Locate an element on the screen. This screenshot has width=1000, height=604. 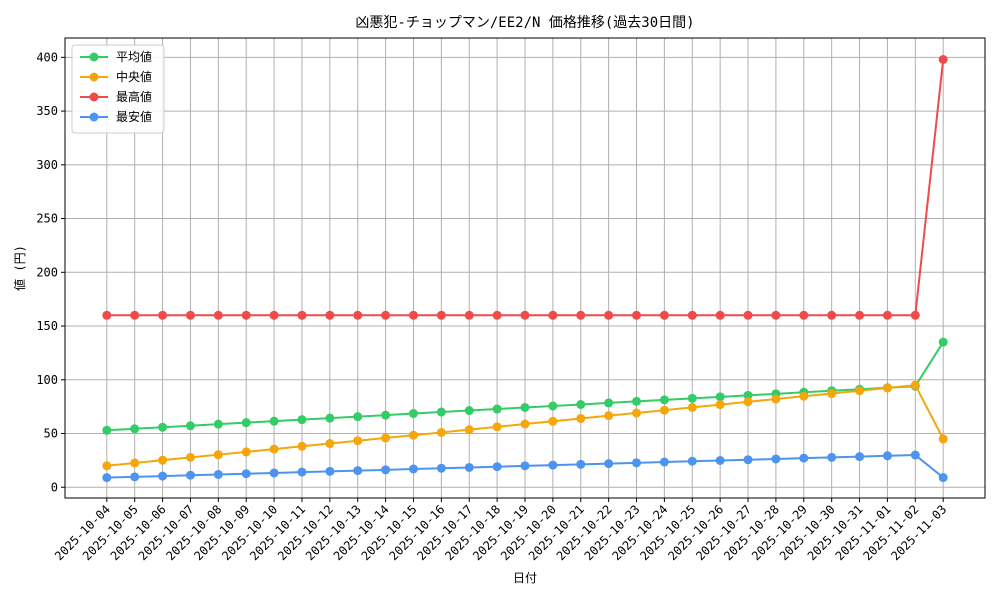
y-tick-label: 300 is located at coordinates (47, 165).